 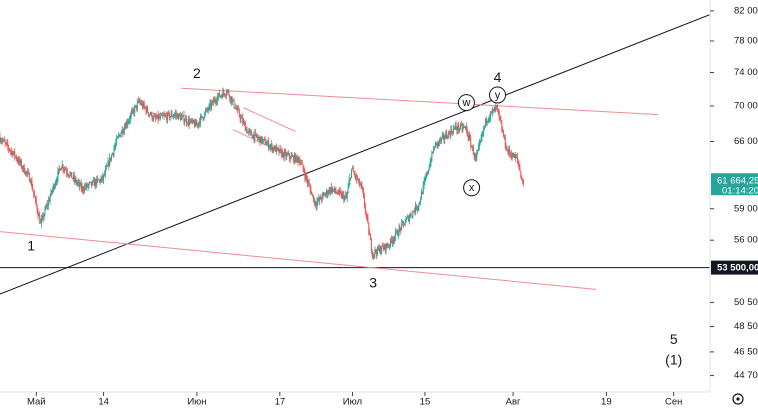 I want to click on settings-button, so click(x=738, y=399).